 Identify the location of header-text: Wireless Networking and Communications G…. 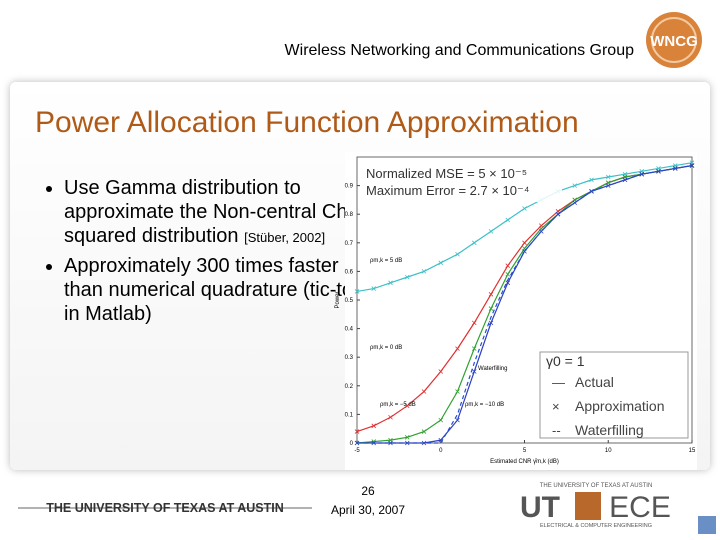
(459, 50).